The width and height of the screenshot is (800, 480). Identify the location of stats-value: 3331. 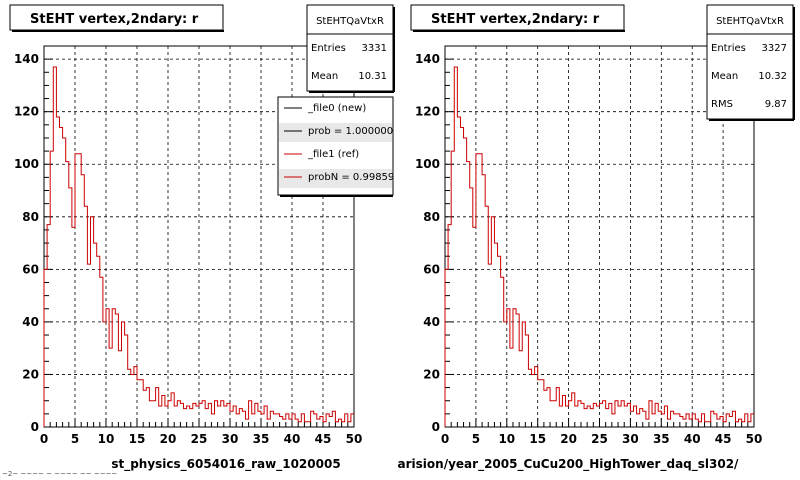
(374, 48).